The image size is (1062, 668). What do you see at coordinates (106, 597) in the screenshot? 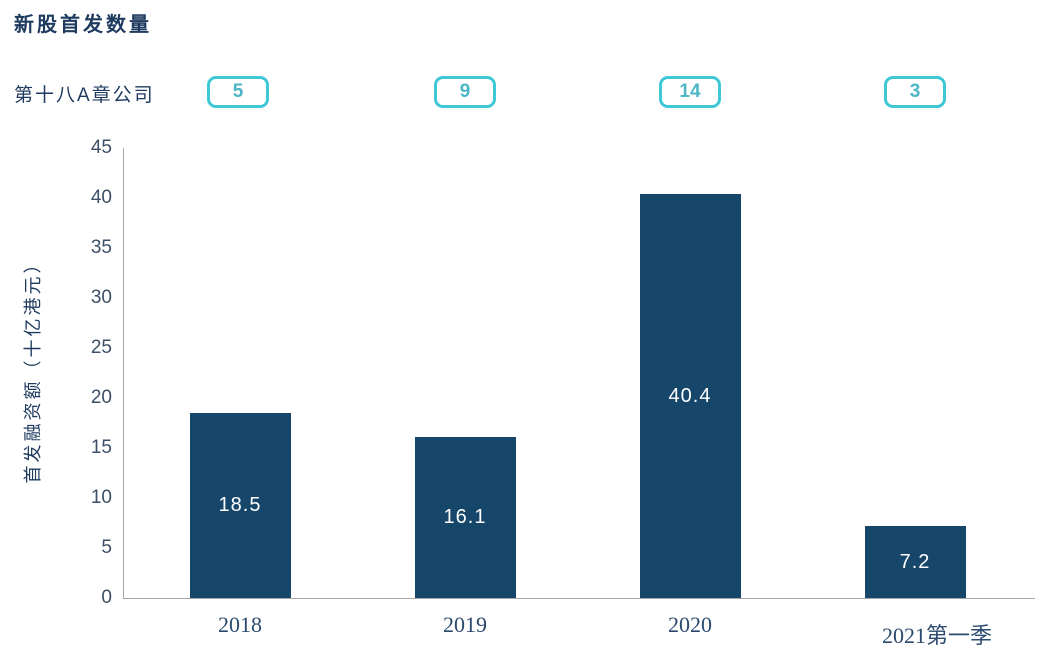
I see `y-tick-label-0: 0` at bounding box center [106, 597].